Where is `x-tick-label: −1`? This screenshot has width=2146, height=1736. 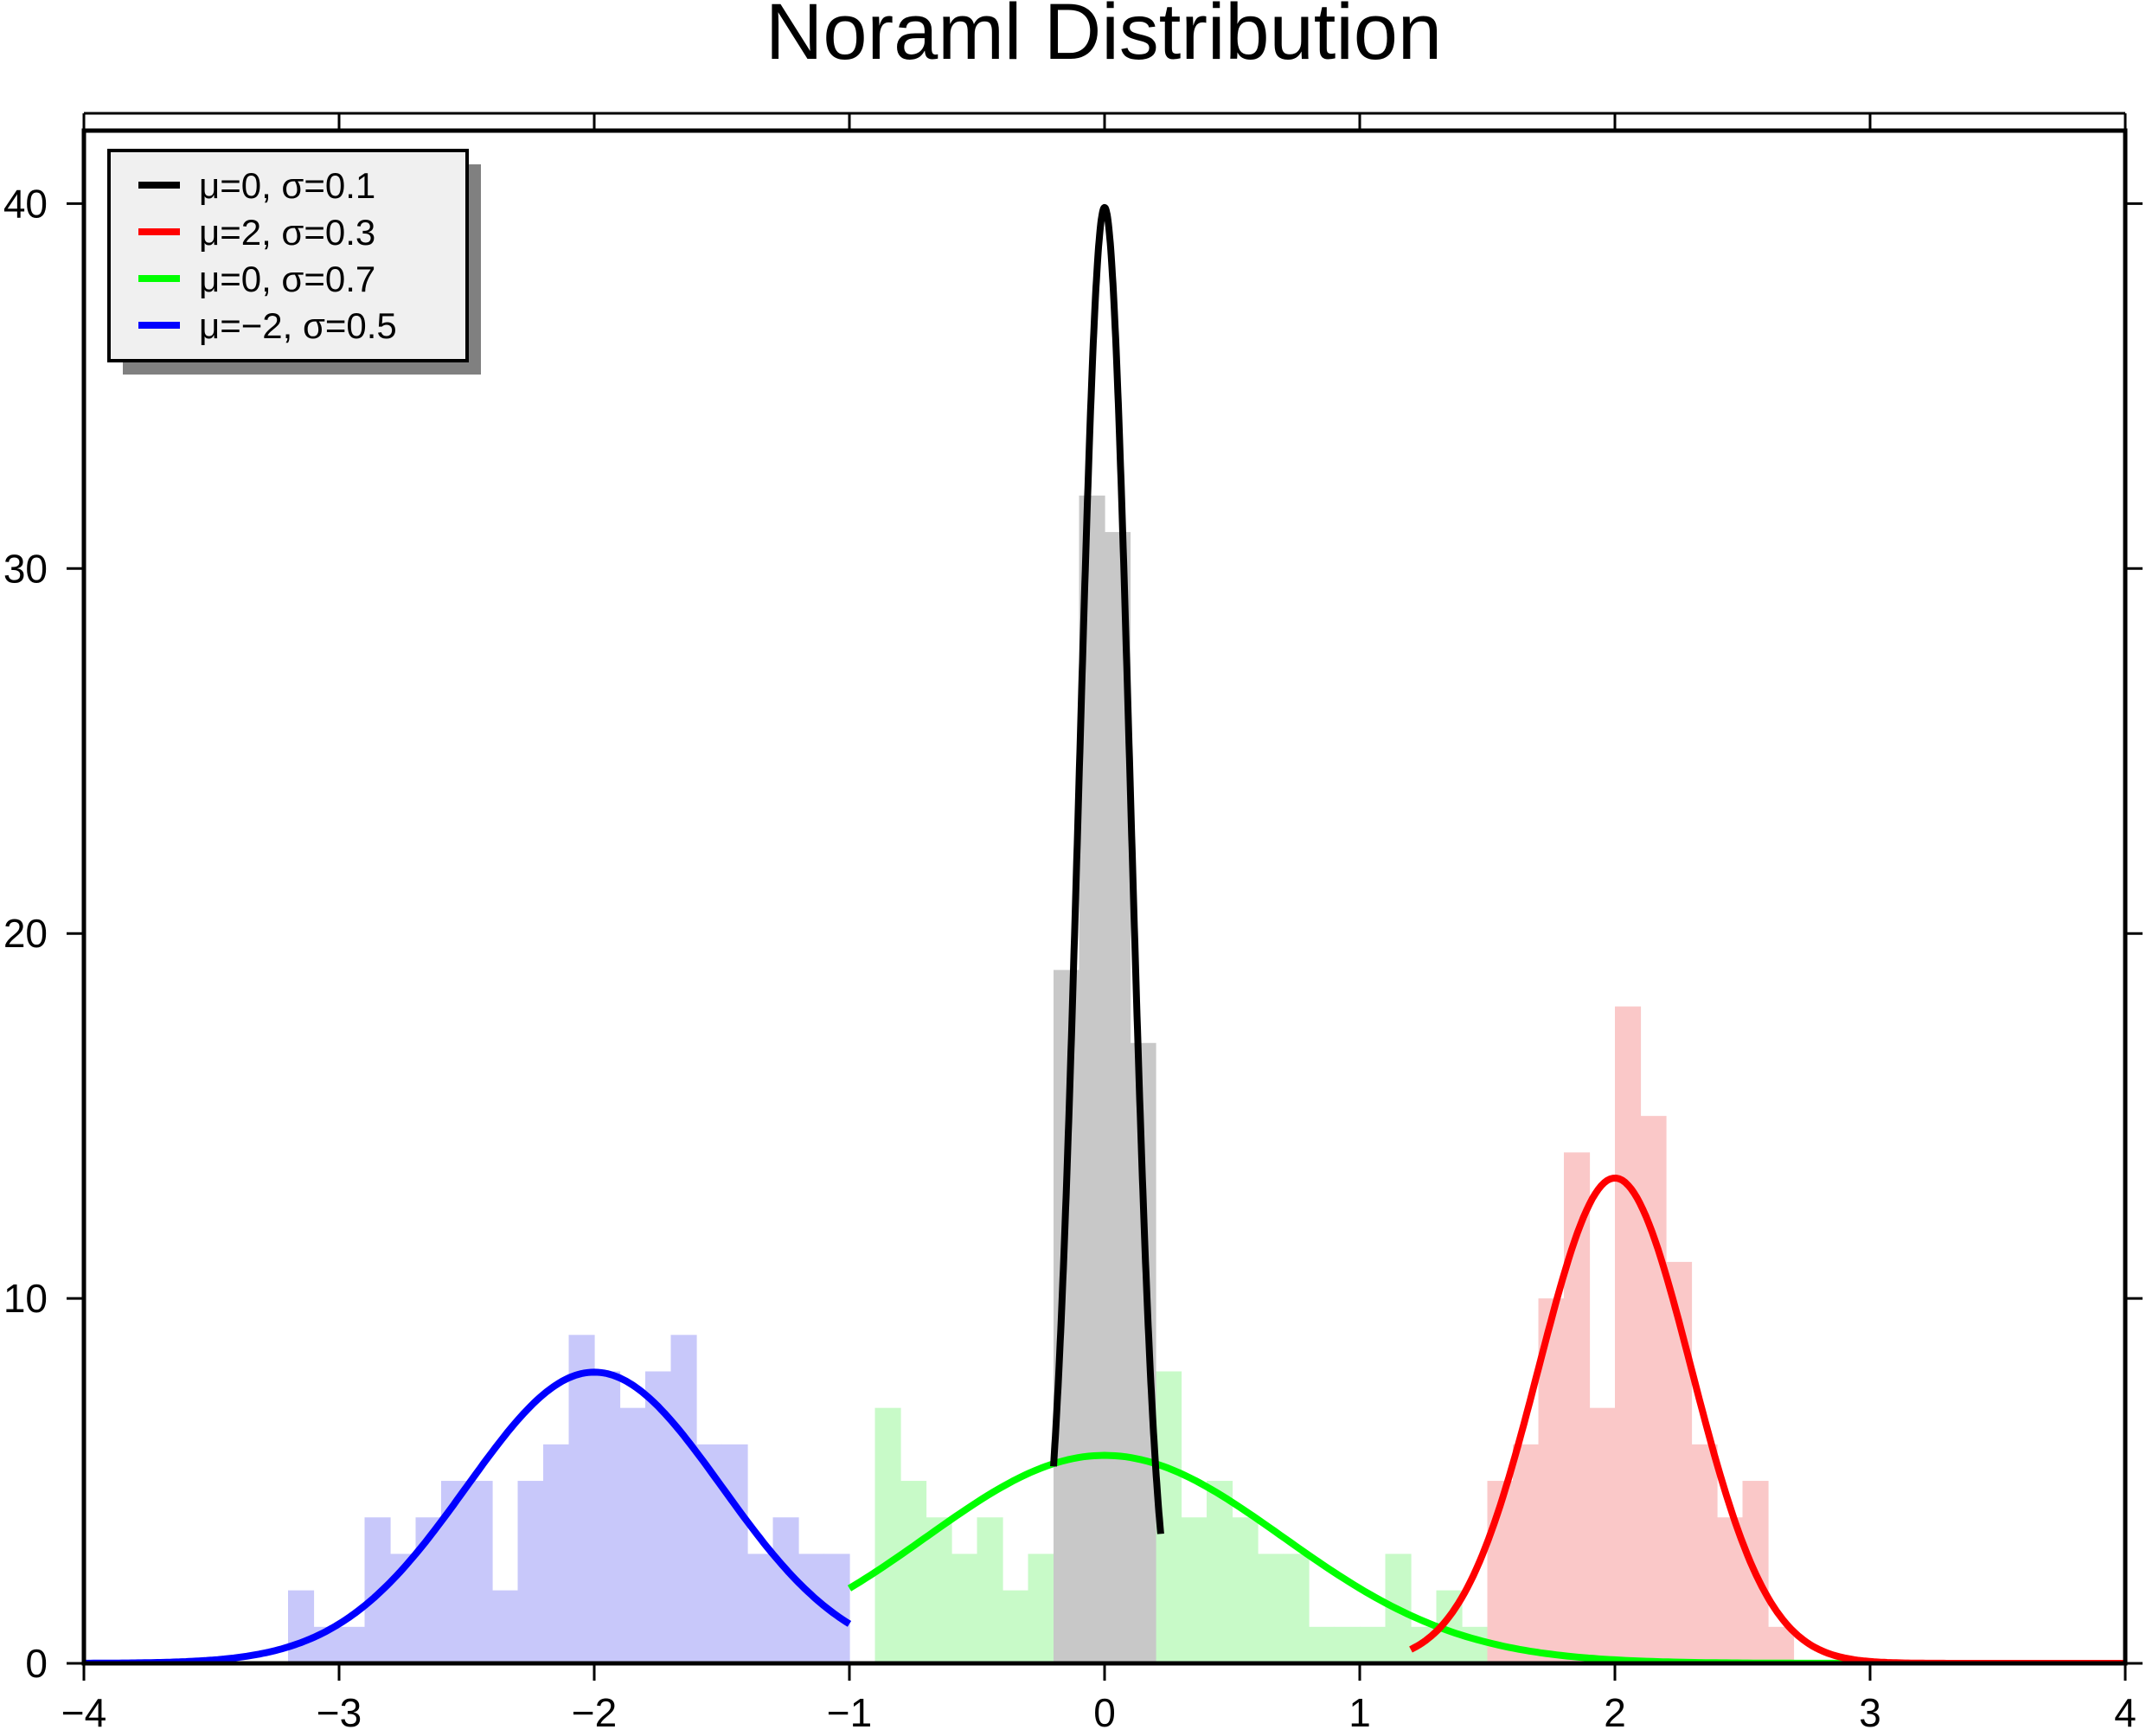 x-tick-label: −1 is located at coordinates (849, 1711).